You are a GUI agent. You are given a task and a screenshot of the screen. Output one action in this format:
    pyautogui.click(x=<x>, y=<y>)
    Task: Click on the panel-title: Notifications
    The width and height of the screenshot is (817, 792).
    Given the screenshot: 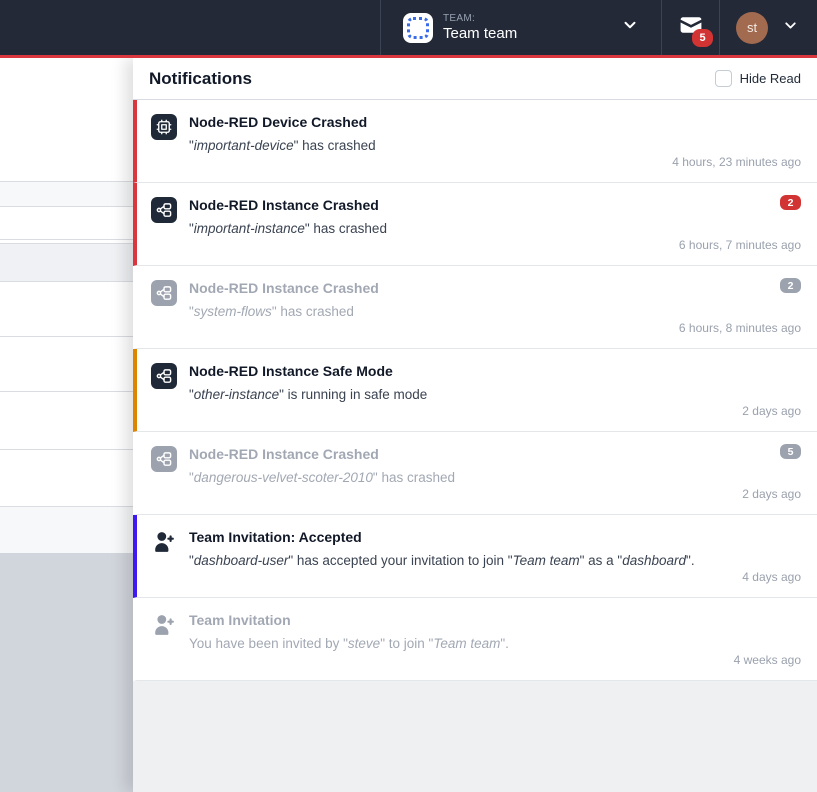 What is the action you would take?
    pyautogui.click(x=200, y=78)
    